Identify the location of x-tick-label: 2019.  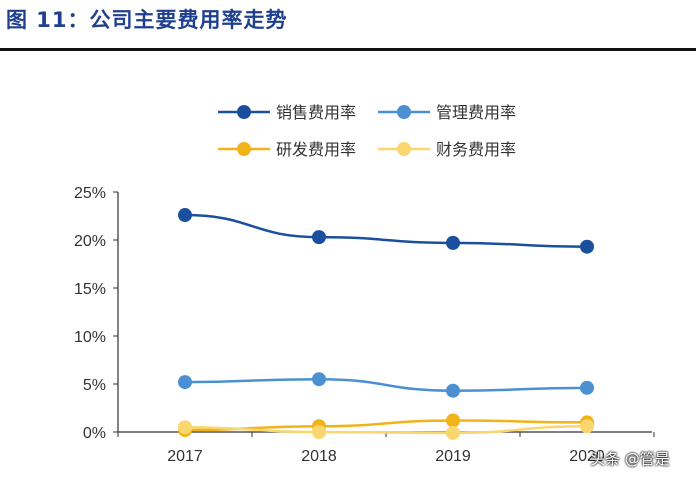
(453, 456).